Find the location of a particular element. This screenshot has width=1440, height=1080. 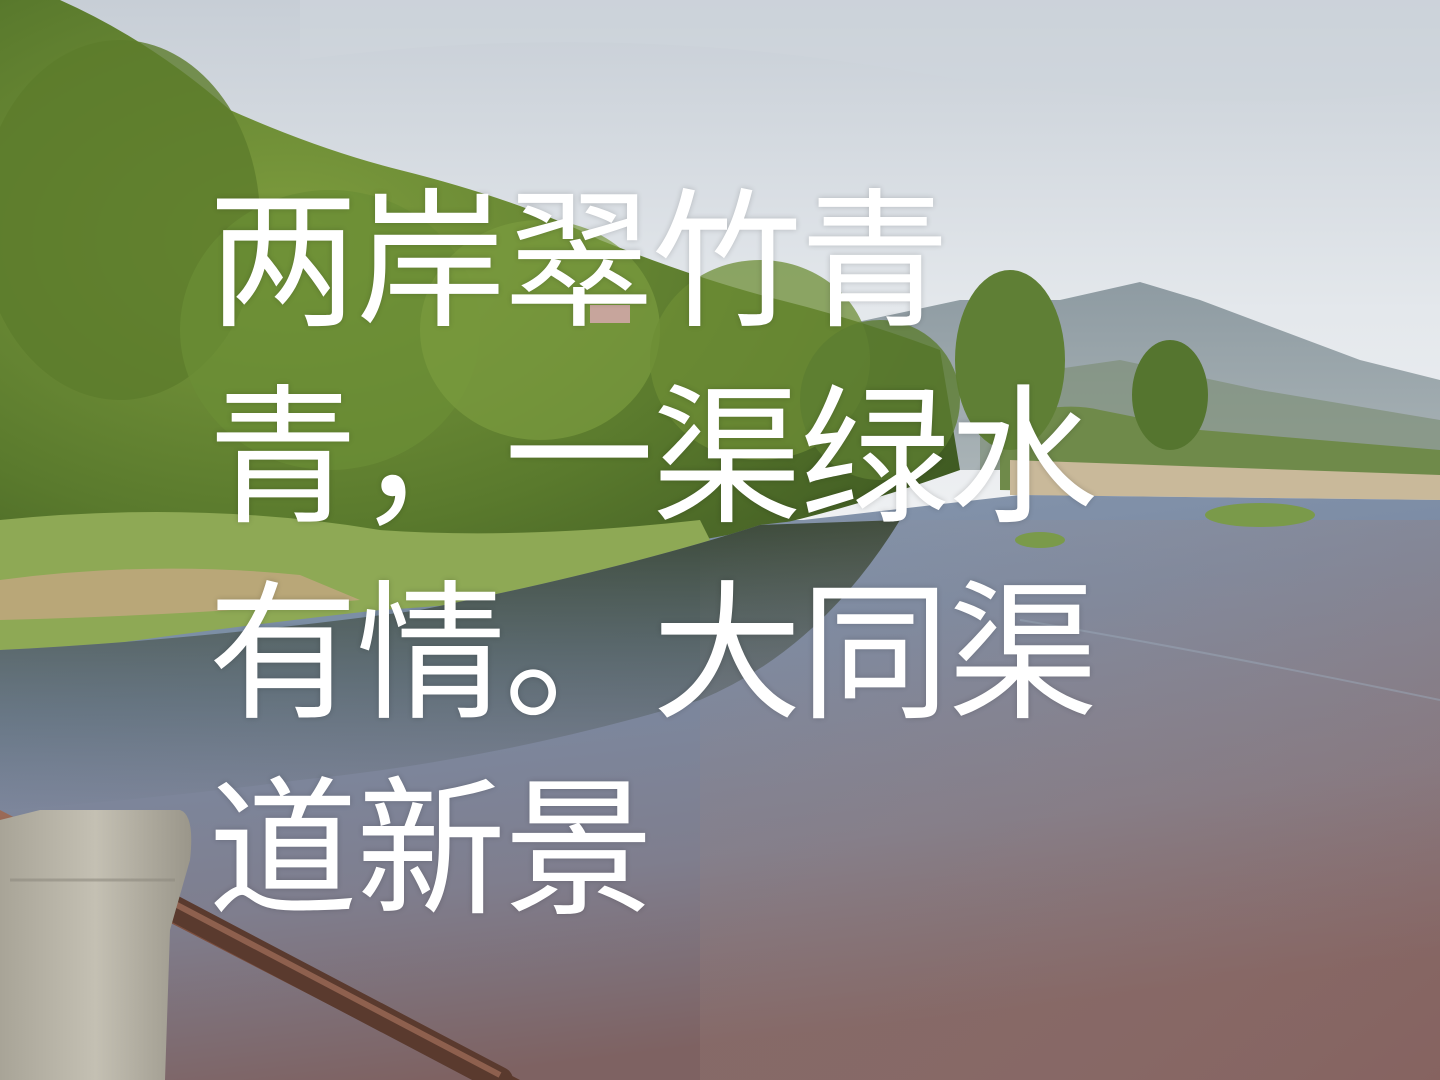

railing-pipe-segment is located at coordinates (310, 973).